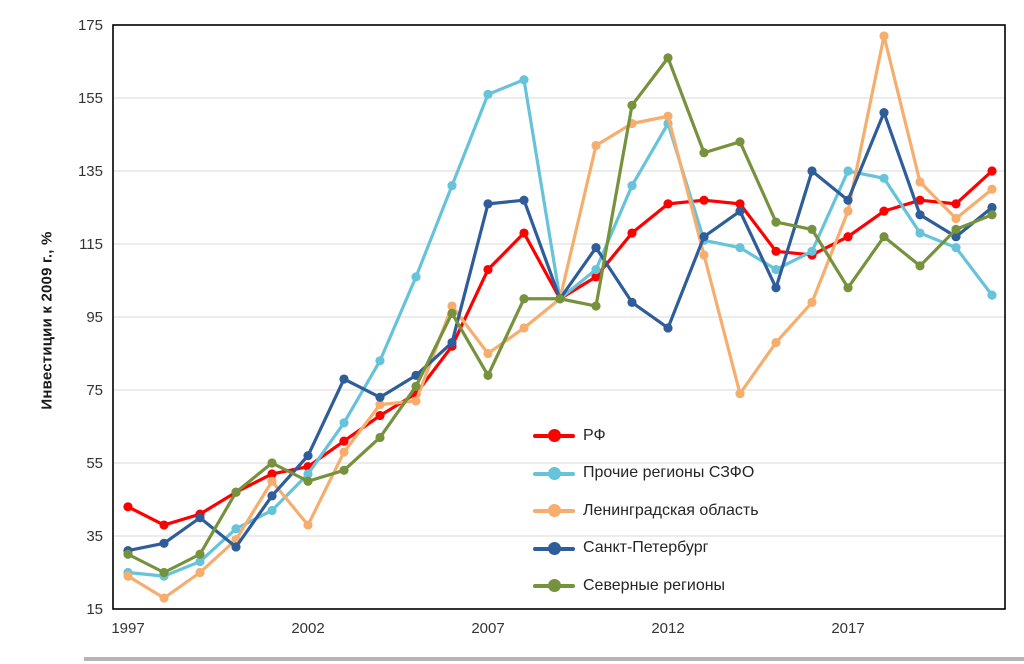  What do you see at coordinates (956, 229) in the screenshot?
I see `data-point-s4-2020` at bounding box center [956, 229].